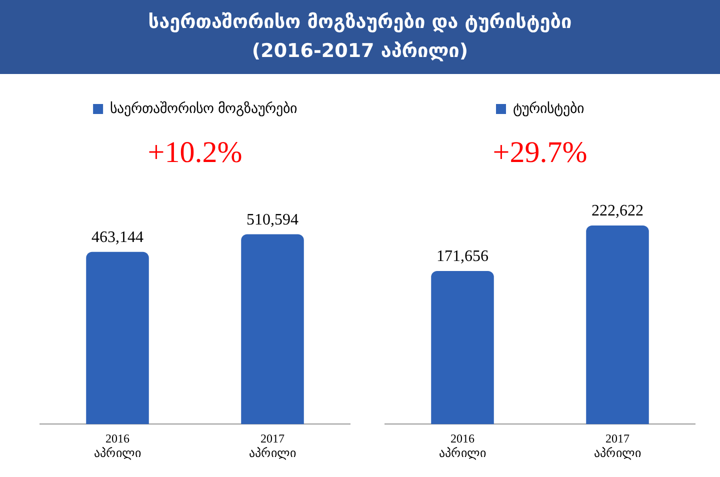  What do you see at coordinates (118, 237) in the screenshot?
I see `data-label: 463,144` at bounding box center [118, 237].